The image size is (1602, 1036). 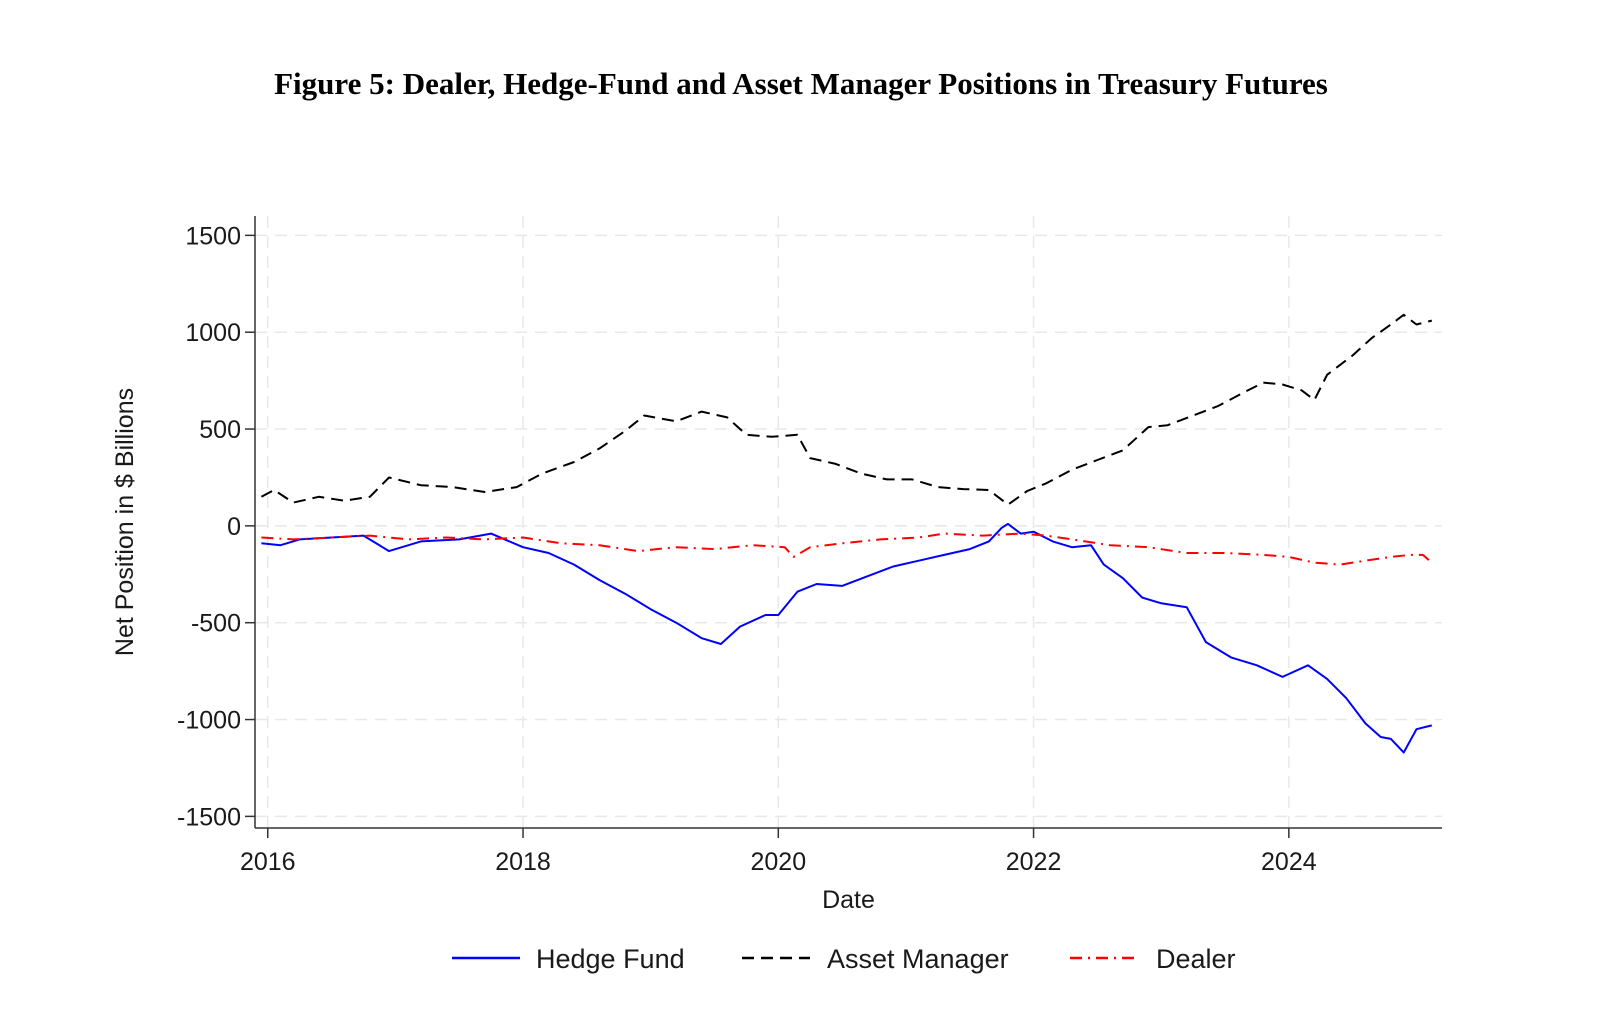 What do you see at coordinates (846, 409) in the screenshot?
I see `series-line-asset-manager` at bounding box center [846, 409].